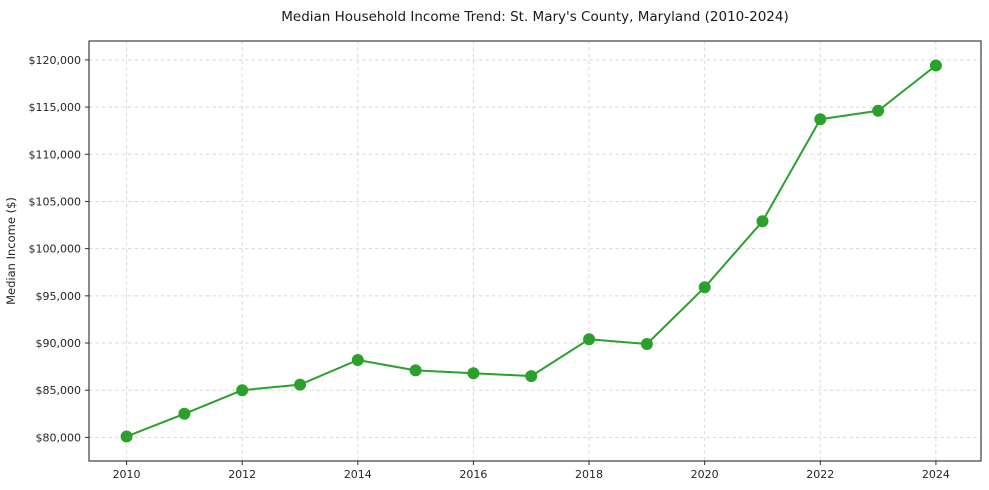 The width and height of the screenshot is (989, 490). I want to click on y-tick-label: $110,000, so click(55, 154).